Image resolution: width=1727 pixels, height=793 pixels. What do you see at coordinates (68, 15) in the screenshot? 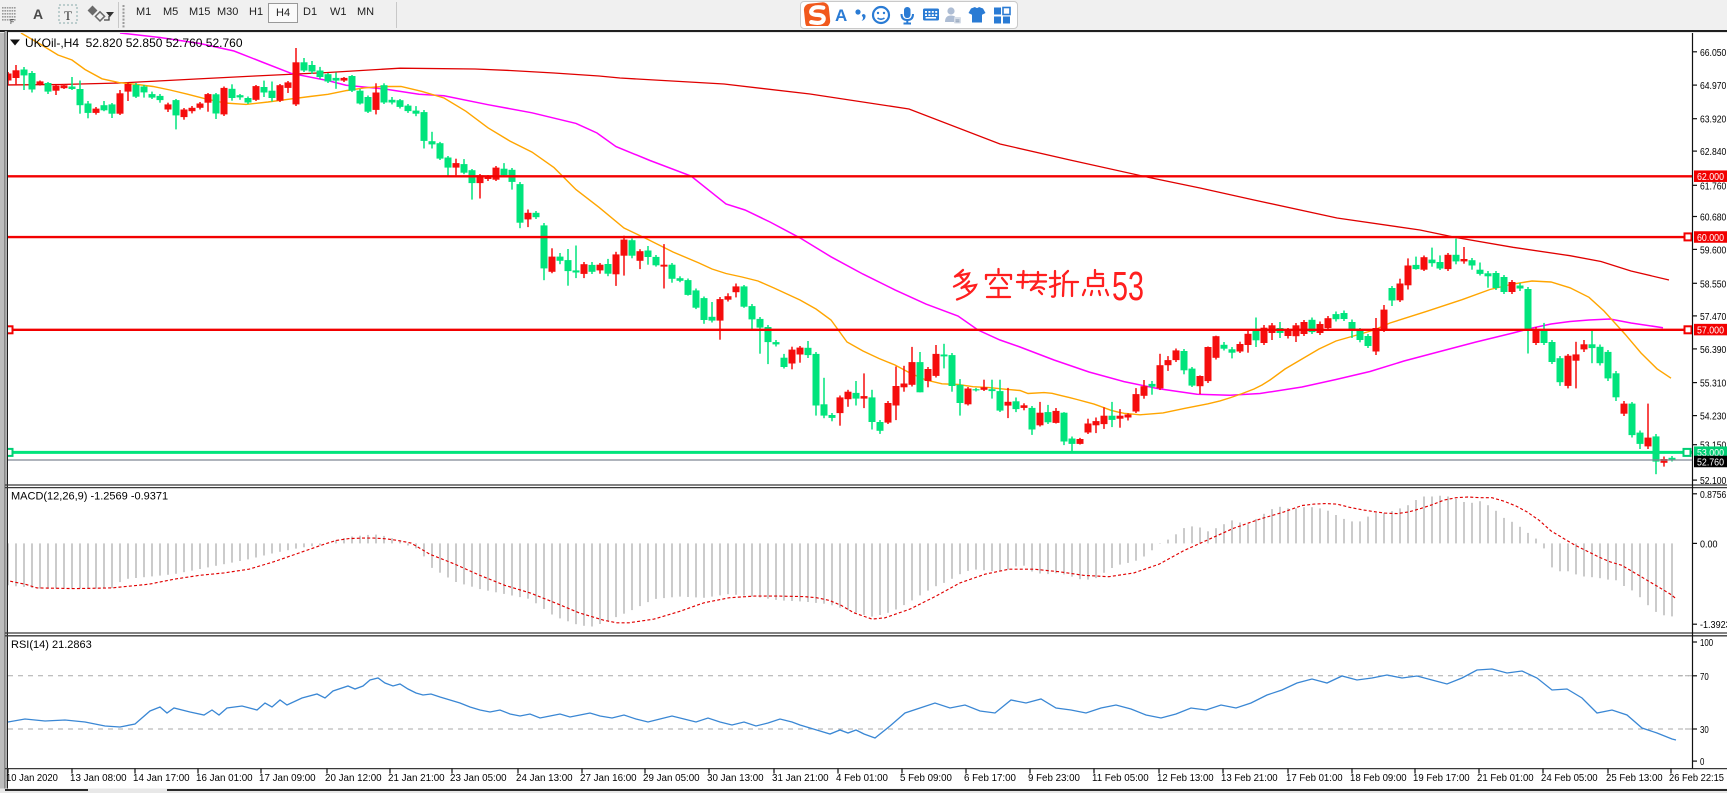
I see `svg-text: T` at bounding box center [68, 15].